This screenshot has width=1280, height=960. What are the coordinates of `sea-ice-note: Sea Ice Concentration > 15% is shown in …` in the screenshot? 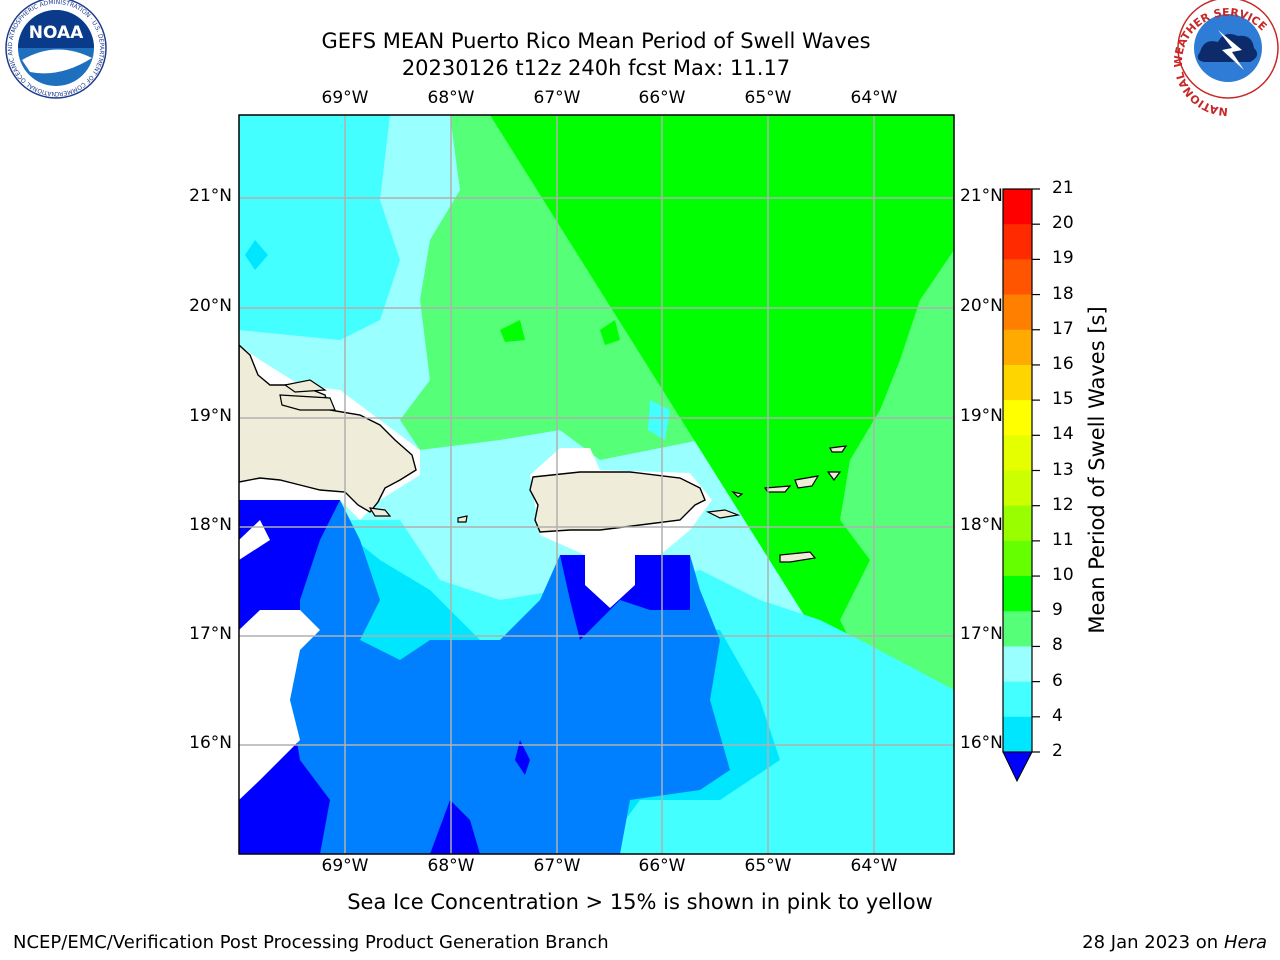 It's located at (640, 902).